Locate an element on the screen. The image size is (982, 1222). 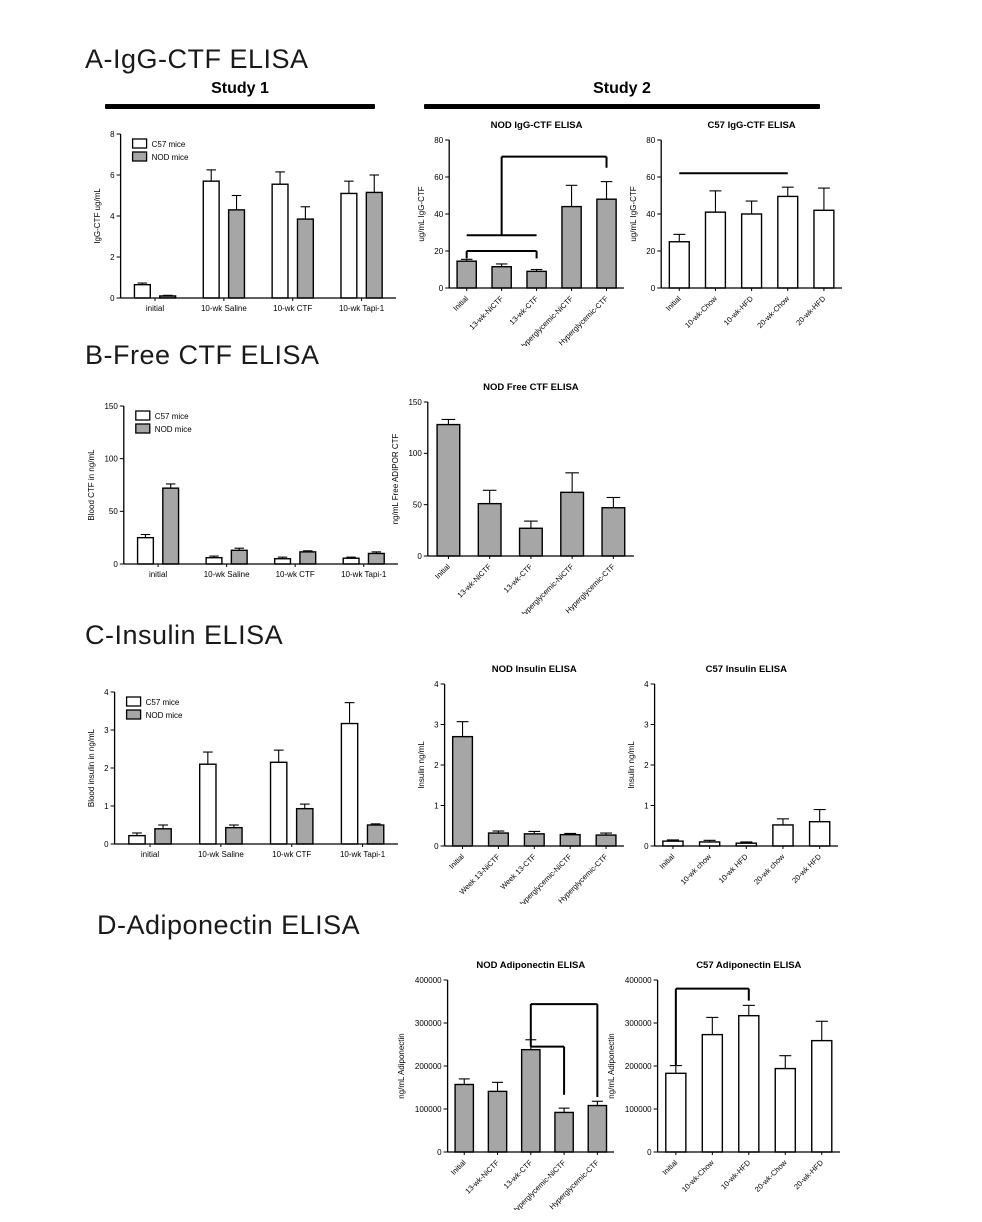
svg-text: 10-wk-Chow is located at coordinates (701, 312).